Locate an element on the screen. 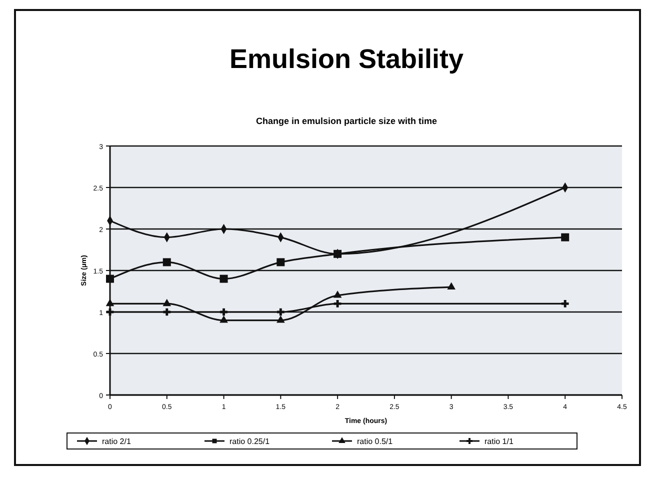  legend-label: ratio 1/1 is located at coordinates (499, 441).